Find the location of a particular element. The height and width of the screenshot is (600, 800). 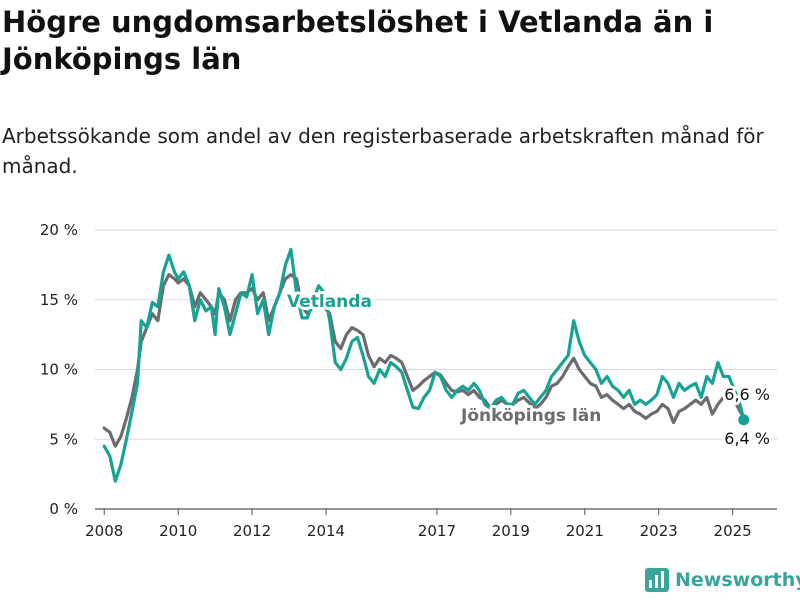

y-tick-label: 15 % is located at coordinates (59, 300).